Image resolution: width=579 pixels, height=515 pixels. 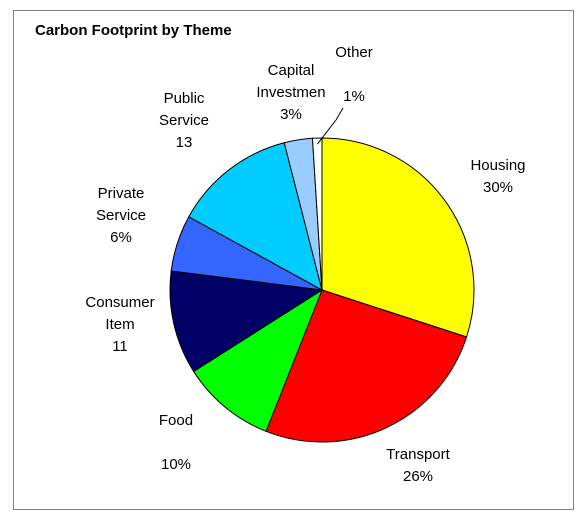 I want to click on pie-label-housing-line-1: 30%, so click(x=498, y=187).